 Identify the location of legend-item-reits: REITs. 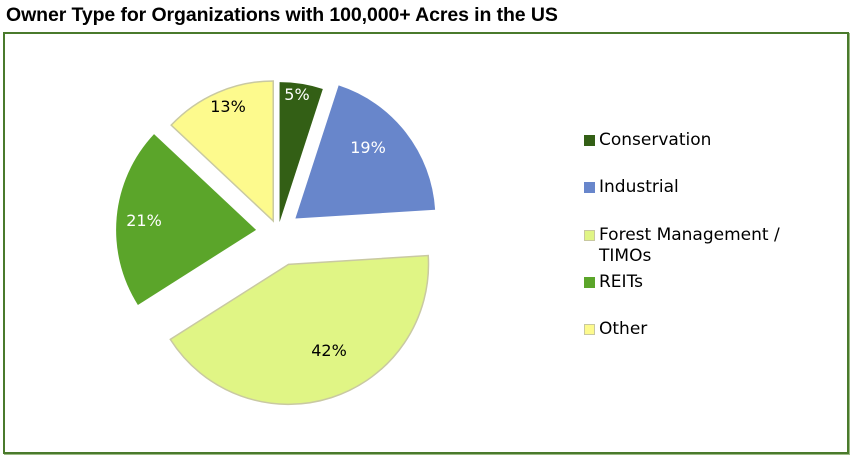
(613, 282).